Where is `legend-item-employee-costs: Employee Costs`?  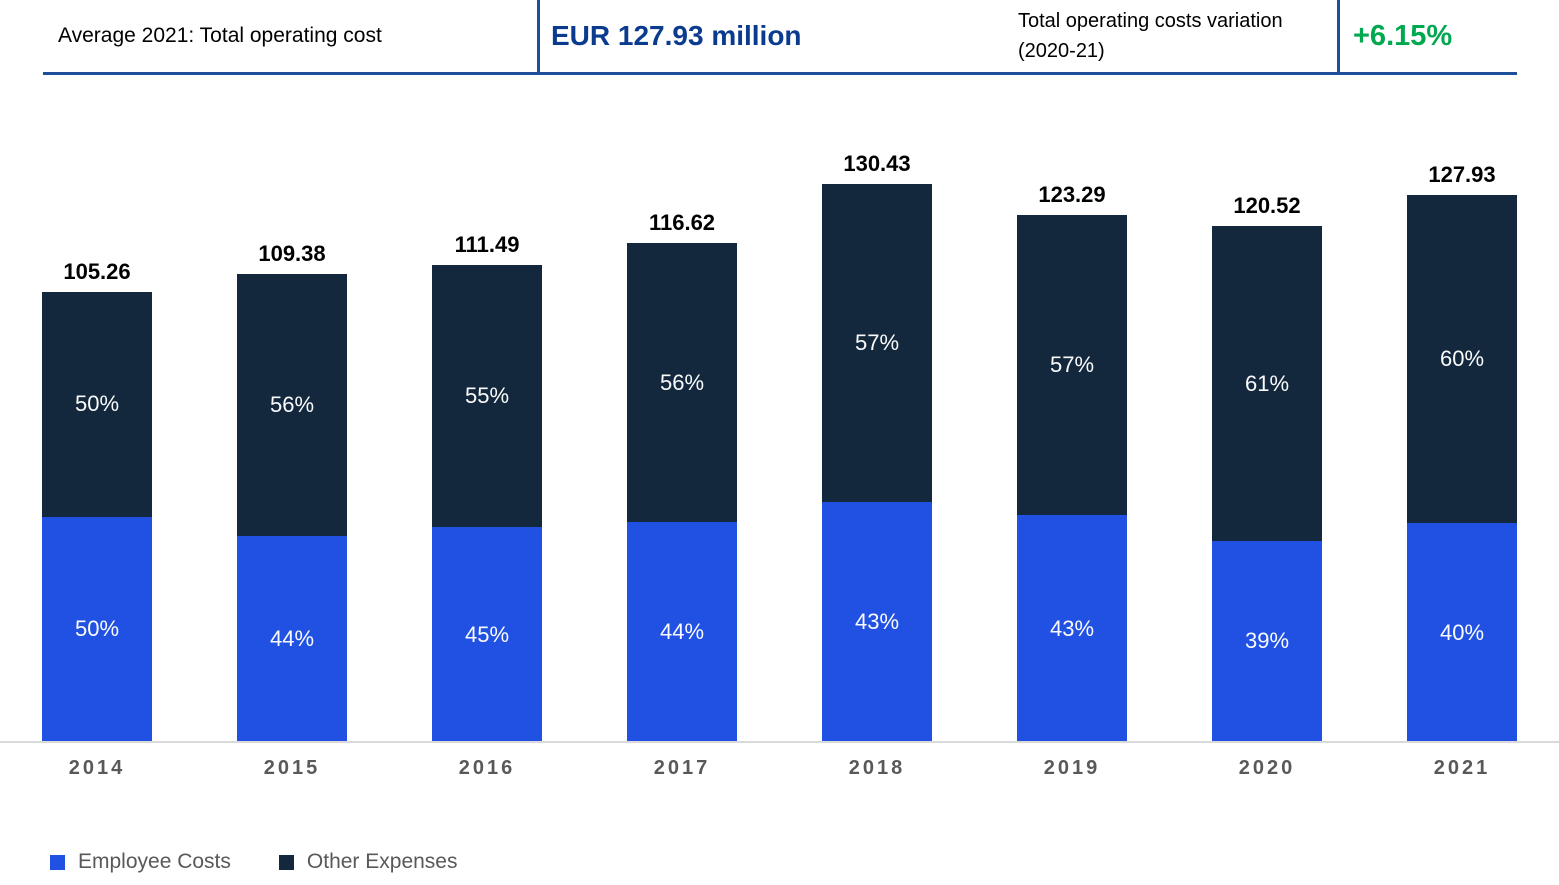 legend-item-employee-costs: Employee Costs is located at coordinates (140, 862).